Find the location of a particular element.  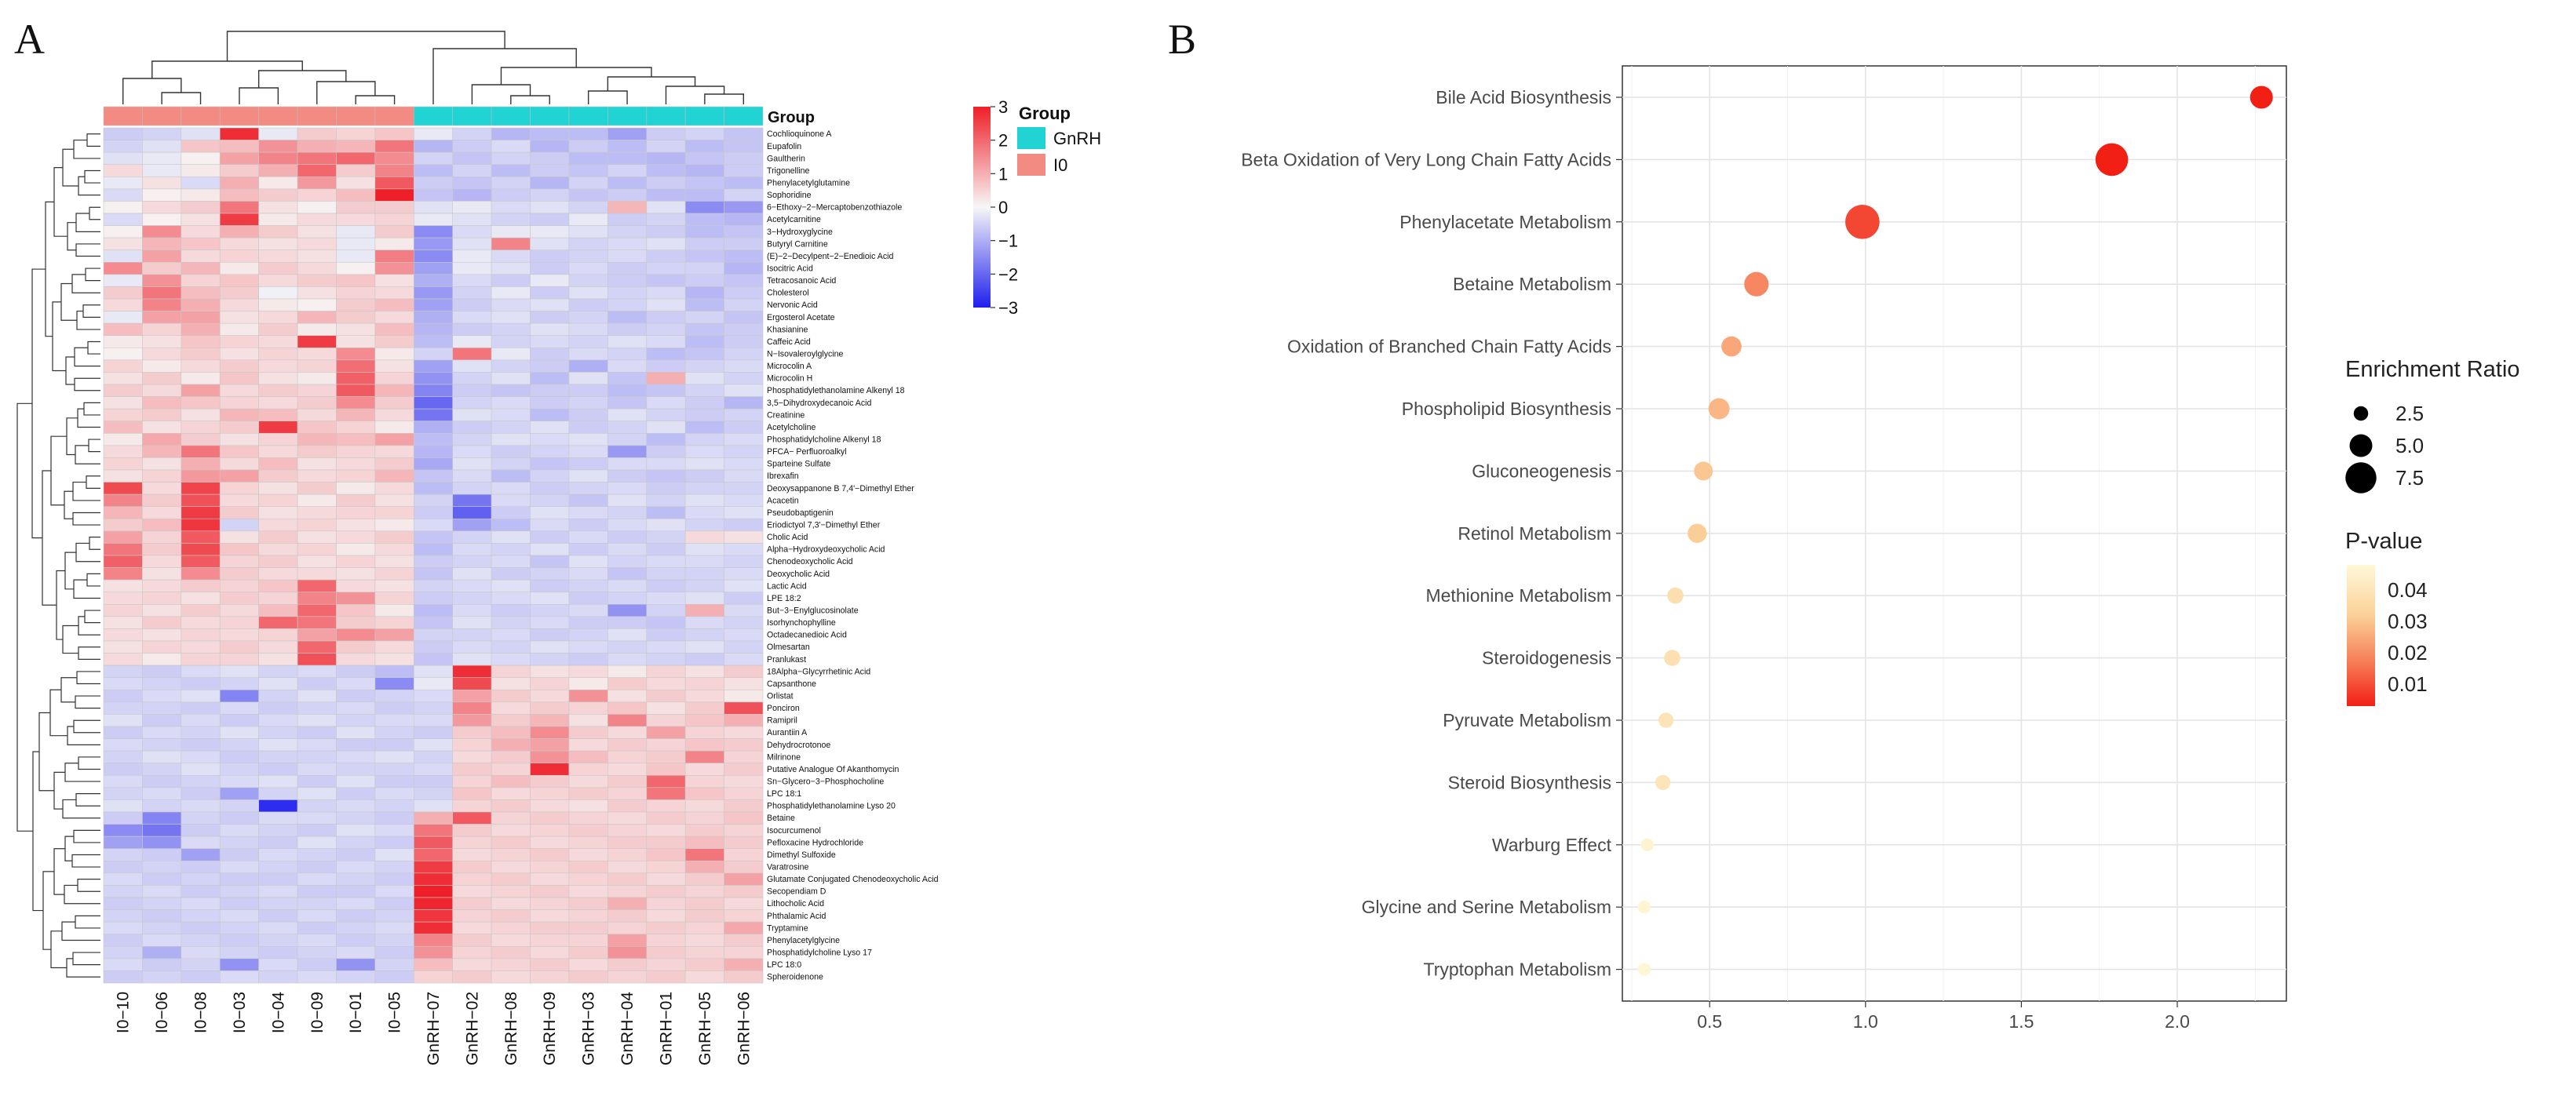

panel-b-letter: B is located at coordinates (1182, 39).